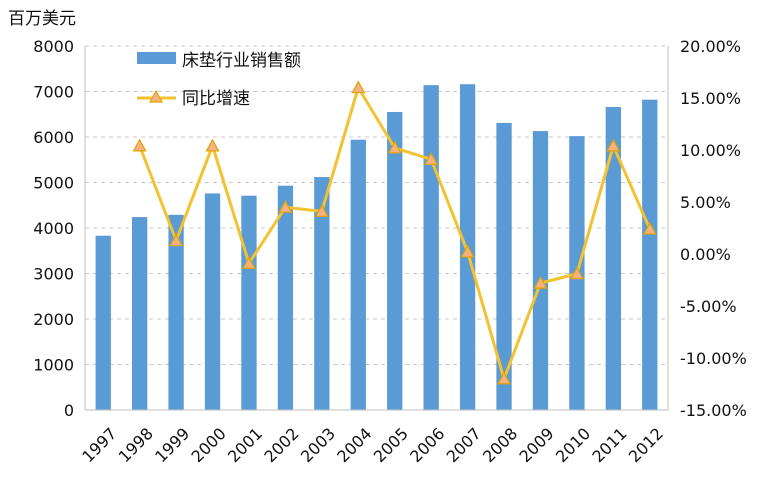  What do you see at coordinates (705, 254) in the screenshot?
I see `right-axis-tick-label: 0.00%` at bounding box center [705, 254].